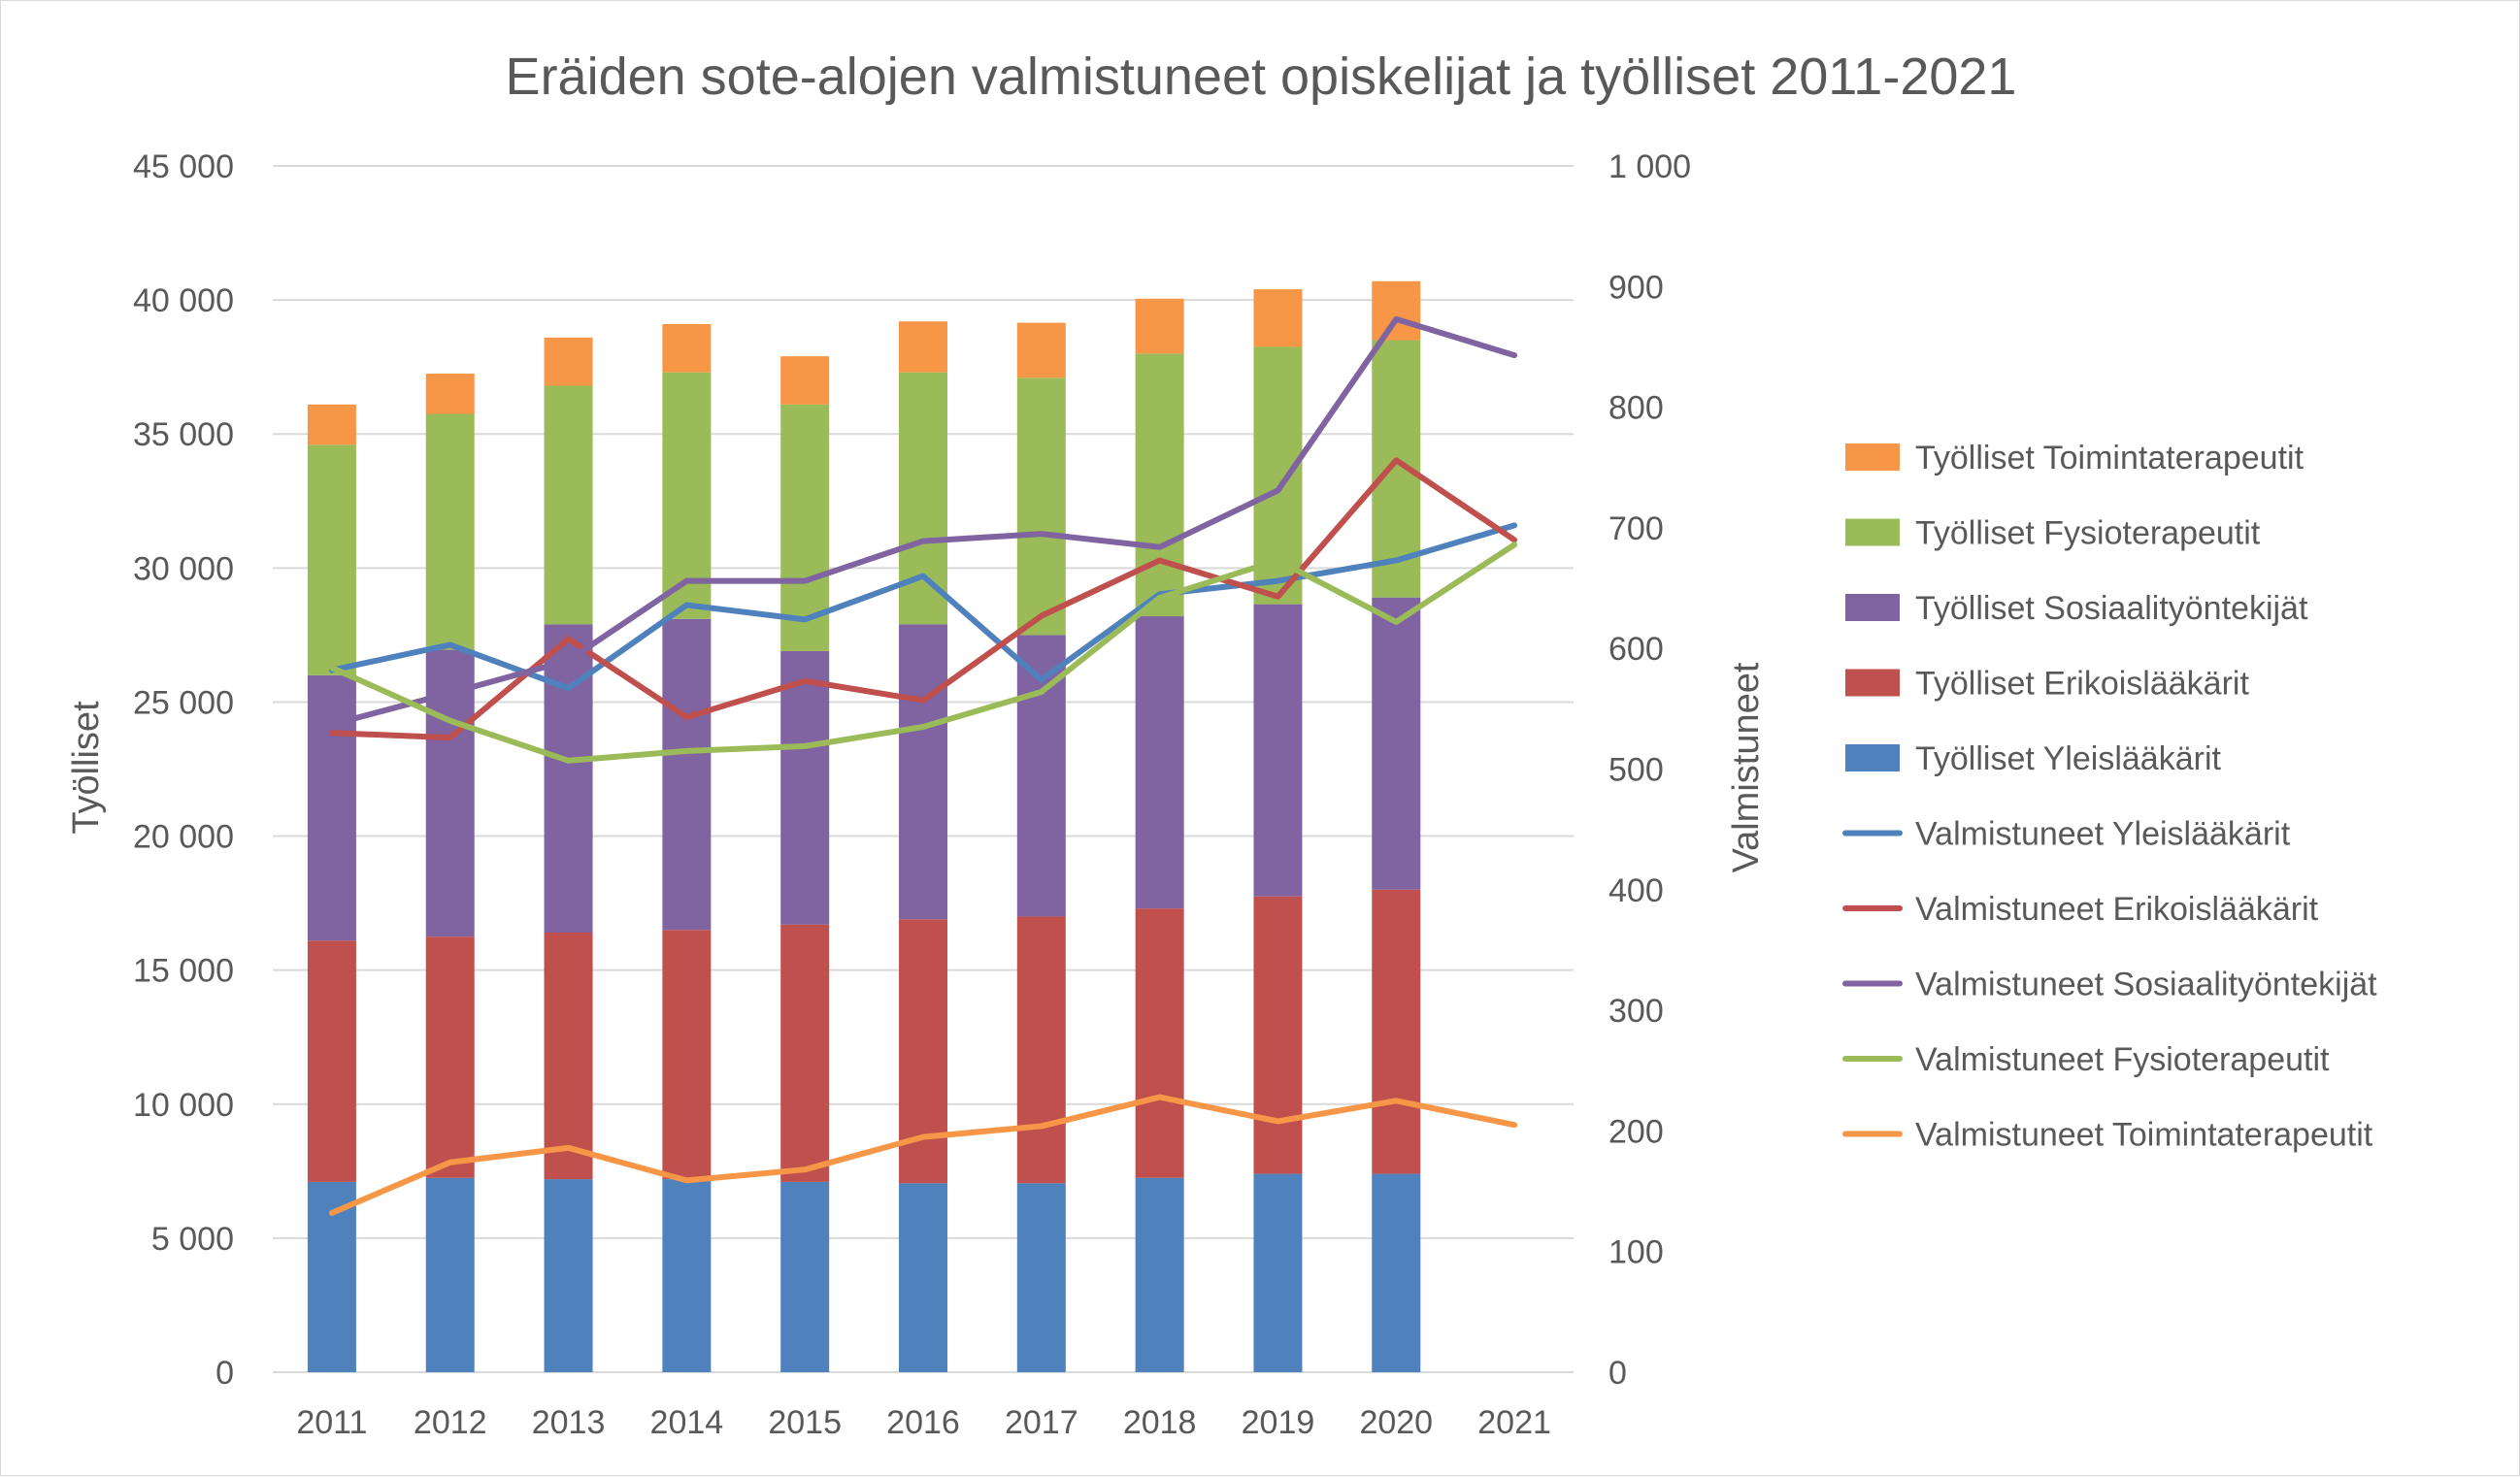 This screenshot has width=2520, height=1477. I want to click on right-tick-label: 400, so click(1636, 890).